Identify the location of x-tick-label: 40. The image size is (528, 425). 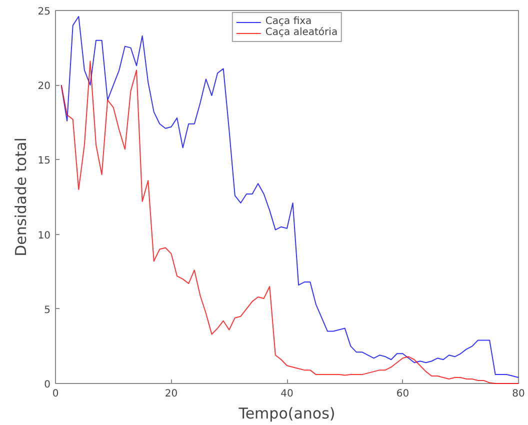
(287, 394).